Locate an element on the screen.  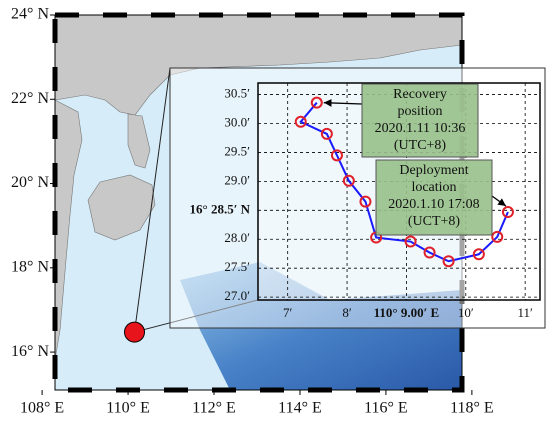
y-tick-label: 27.0′ is located at coordinates (237, 295).